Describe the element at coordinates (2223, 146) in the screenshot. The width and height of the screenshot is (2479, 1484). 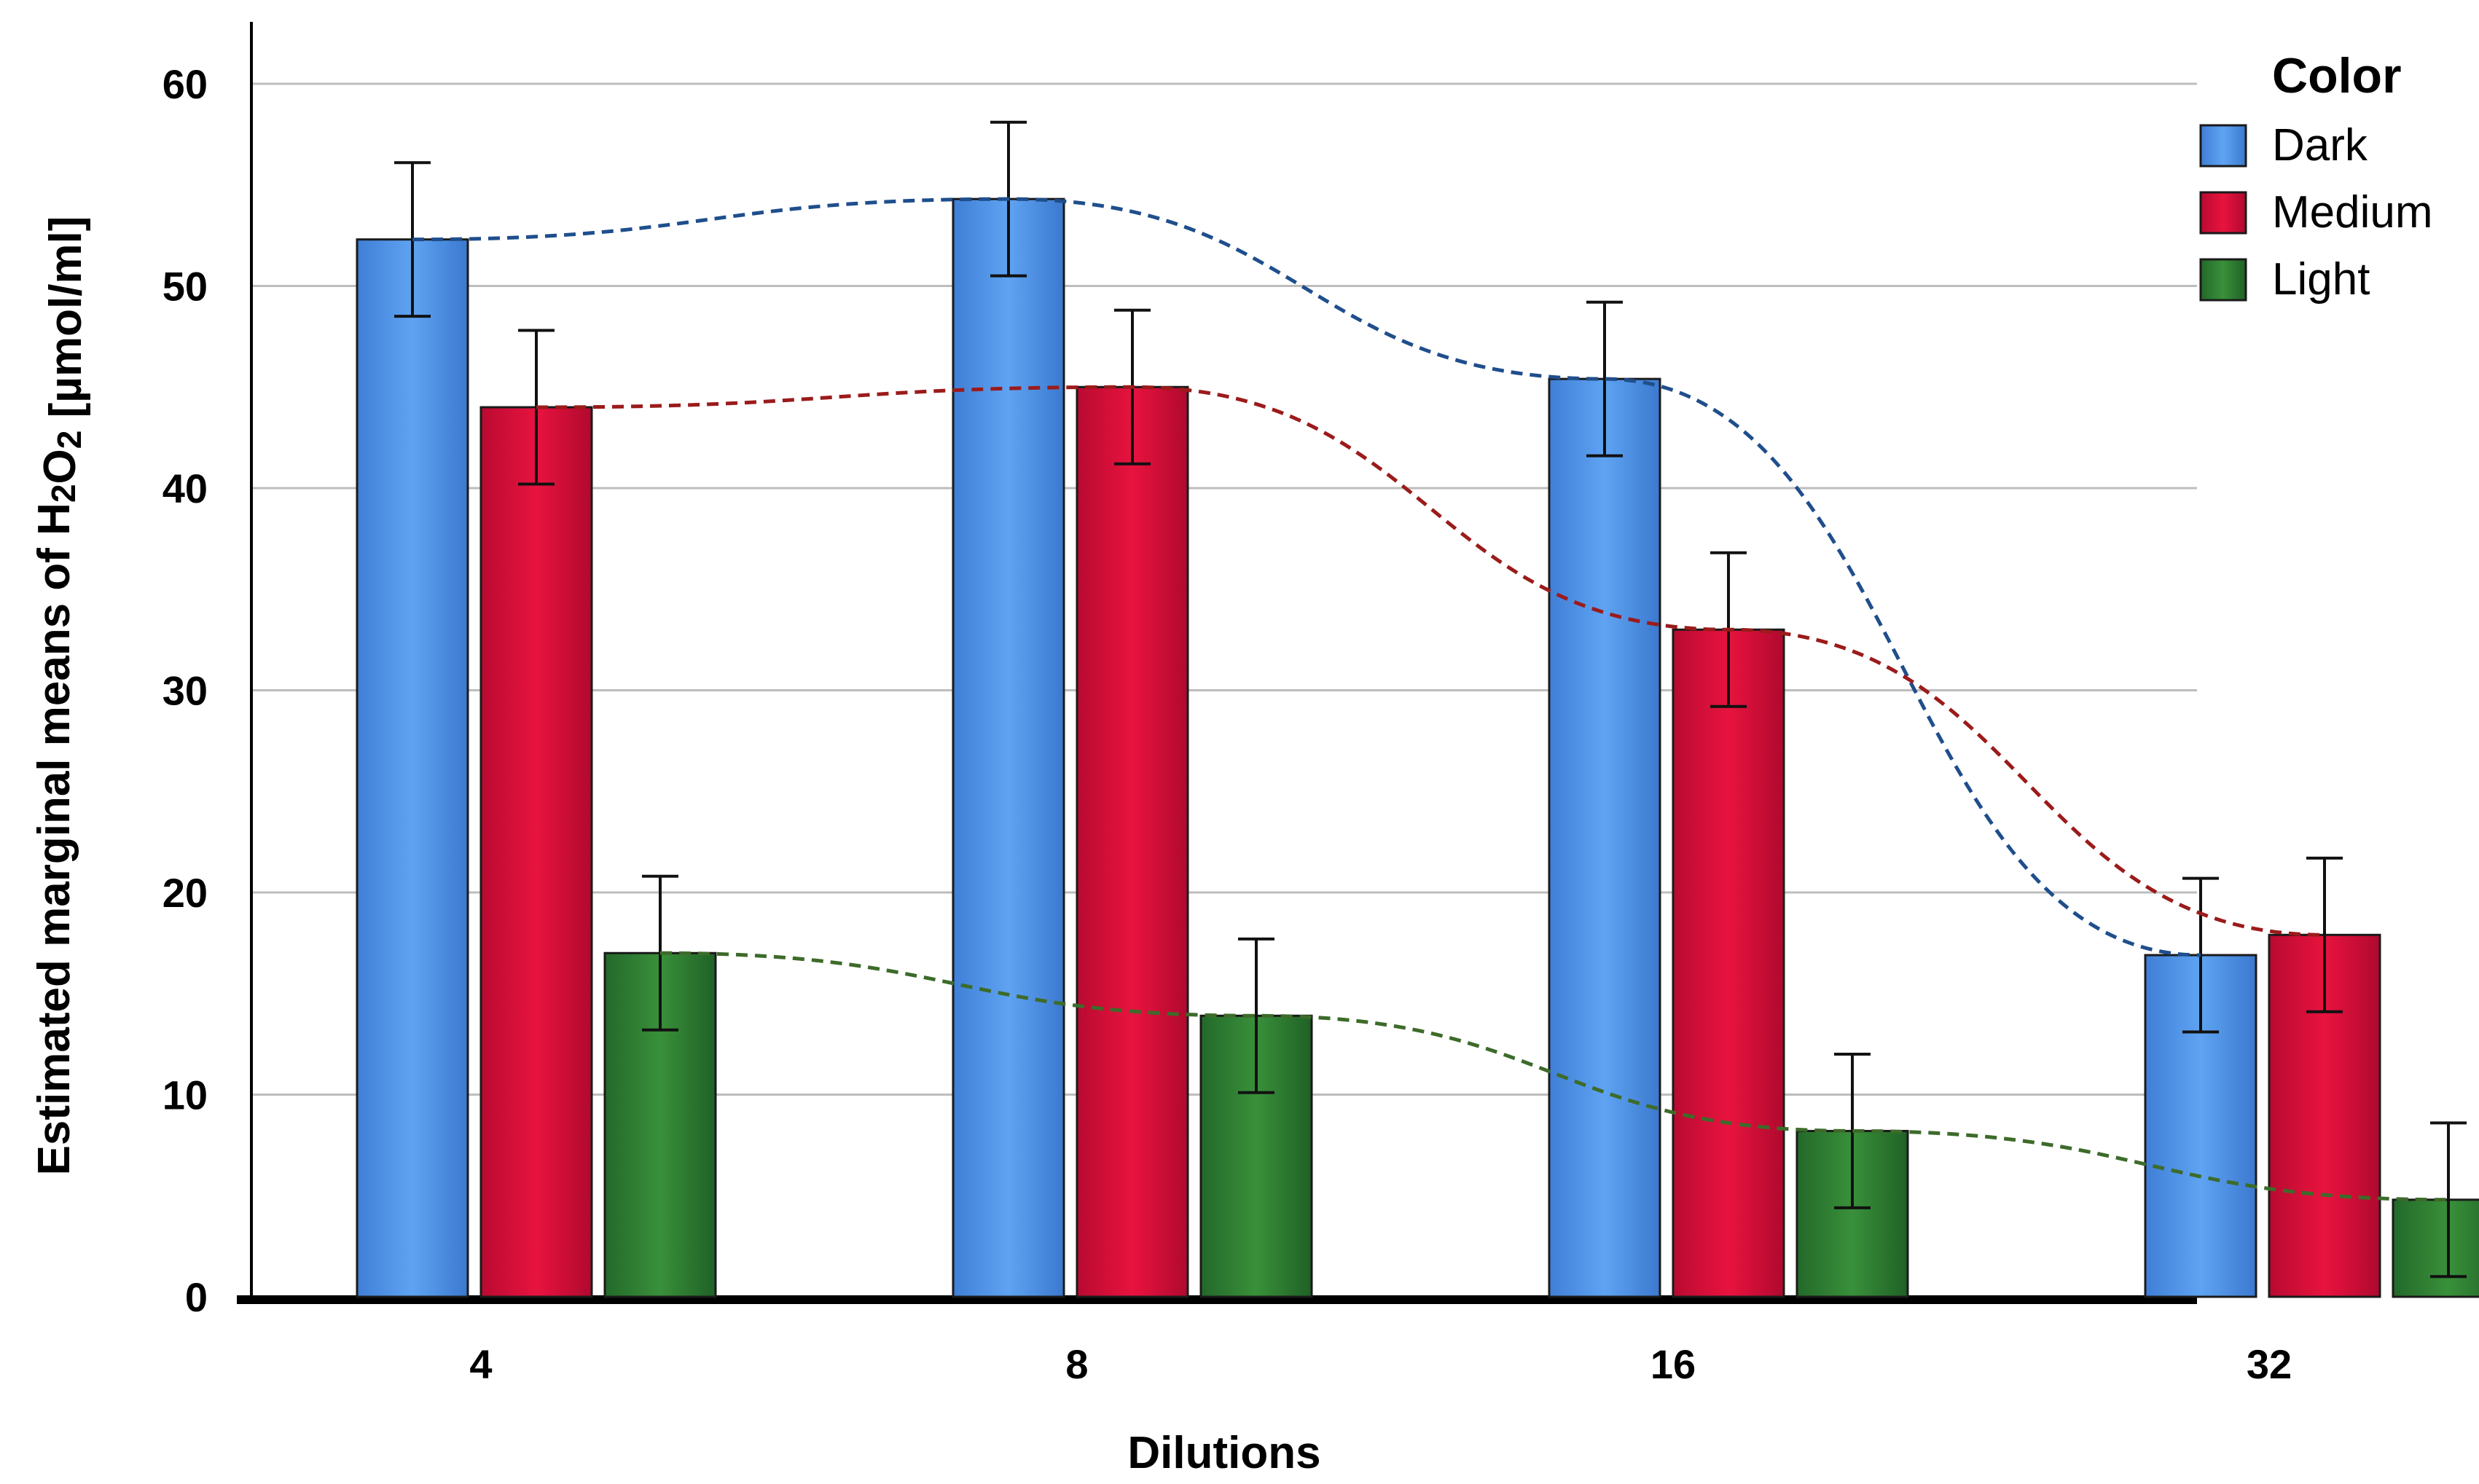
I see `legend-swatch-dark` at that location.